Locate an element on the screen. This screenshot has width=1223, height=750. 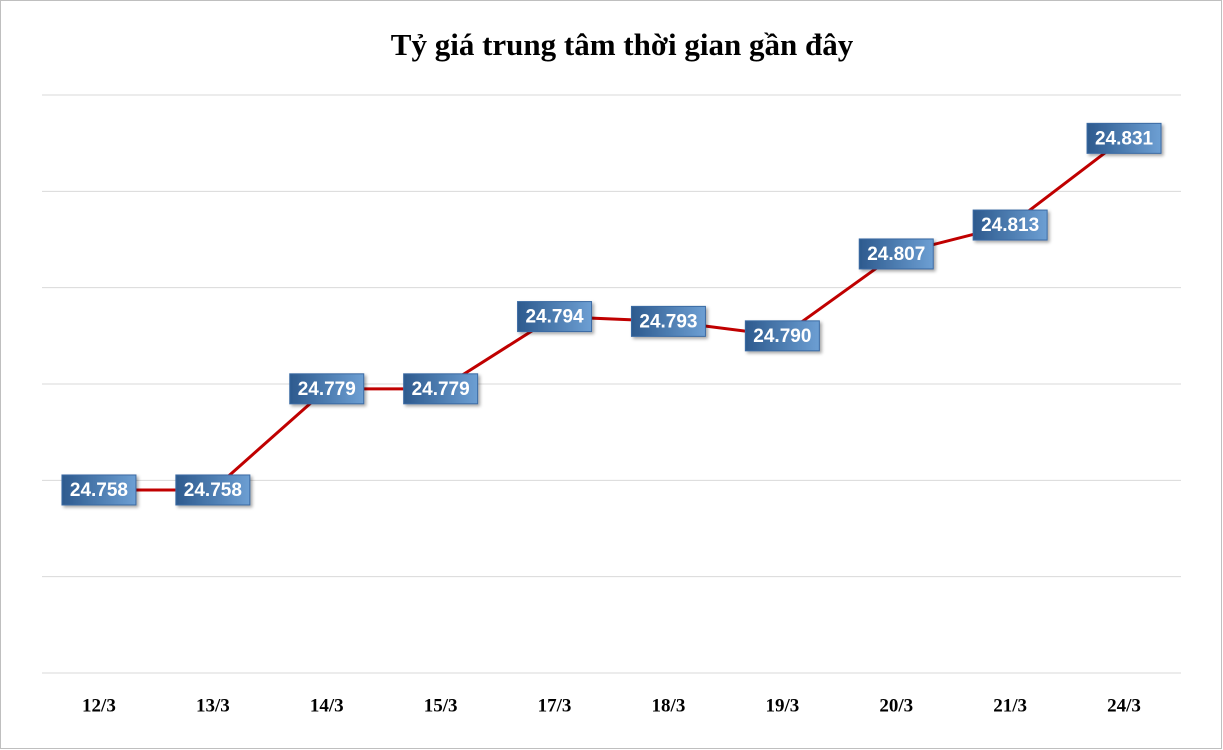
data-label-text: 24.813 is located at coordinates (1010, 225).